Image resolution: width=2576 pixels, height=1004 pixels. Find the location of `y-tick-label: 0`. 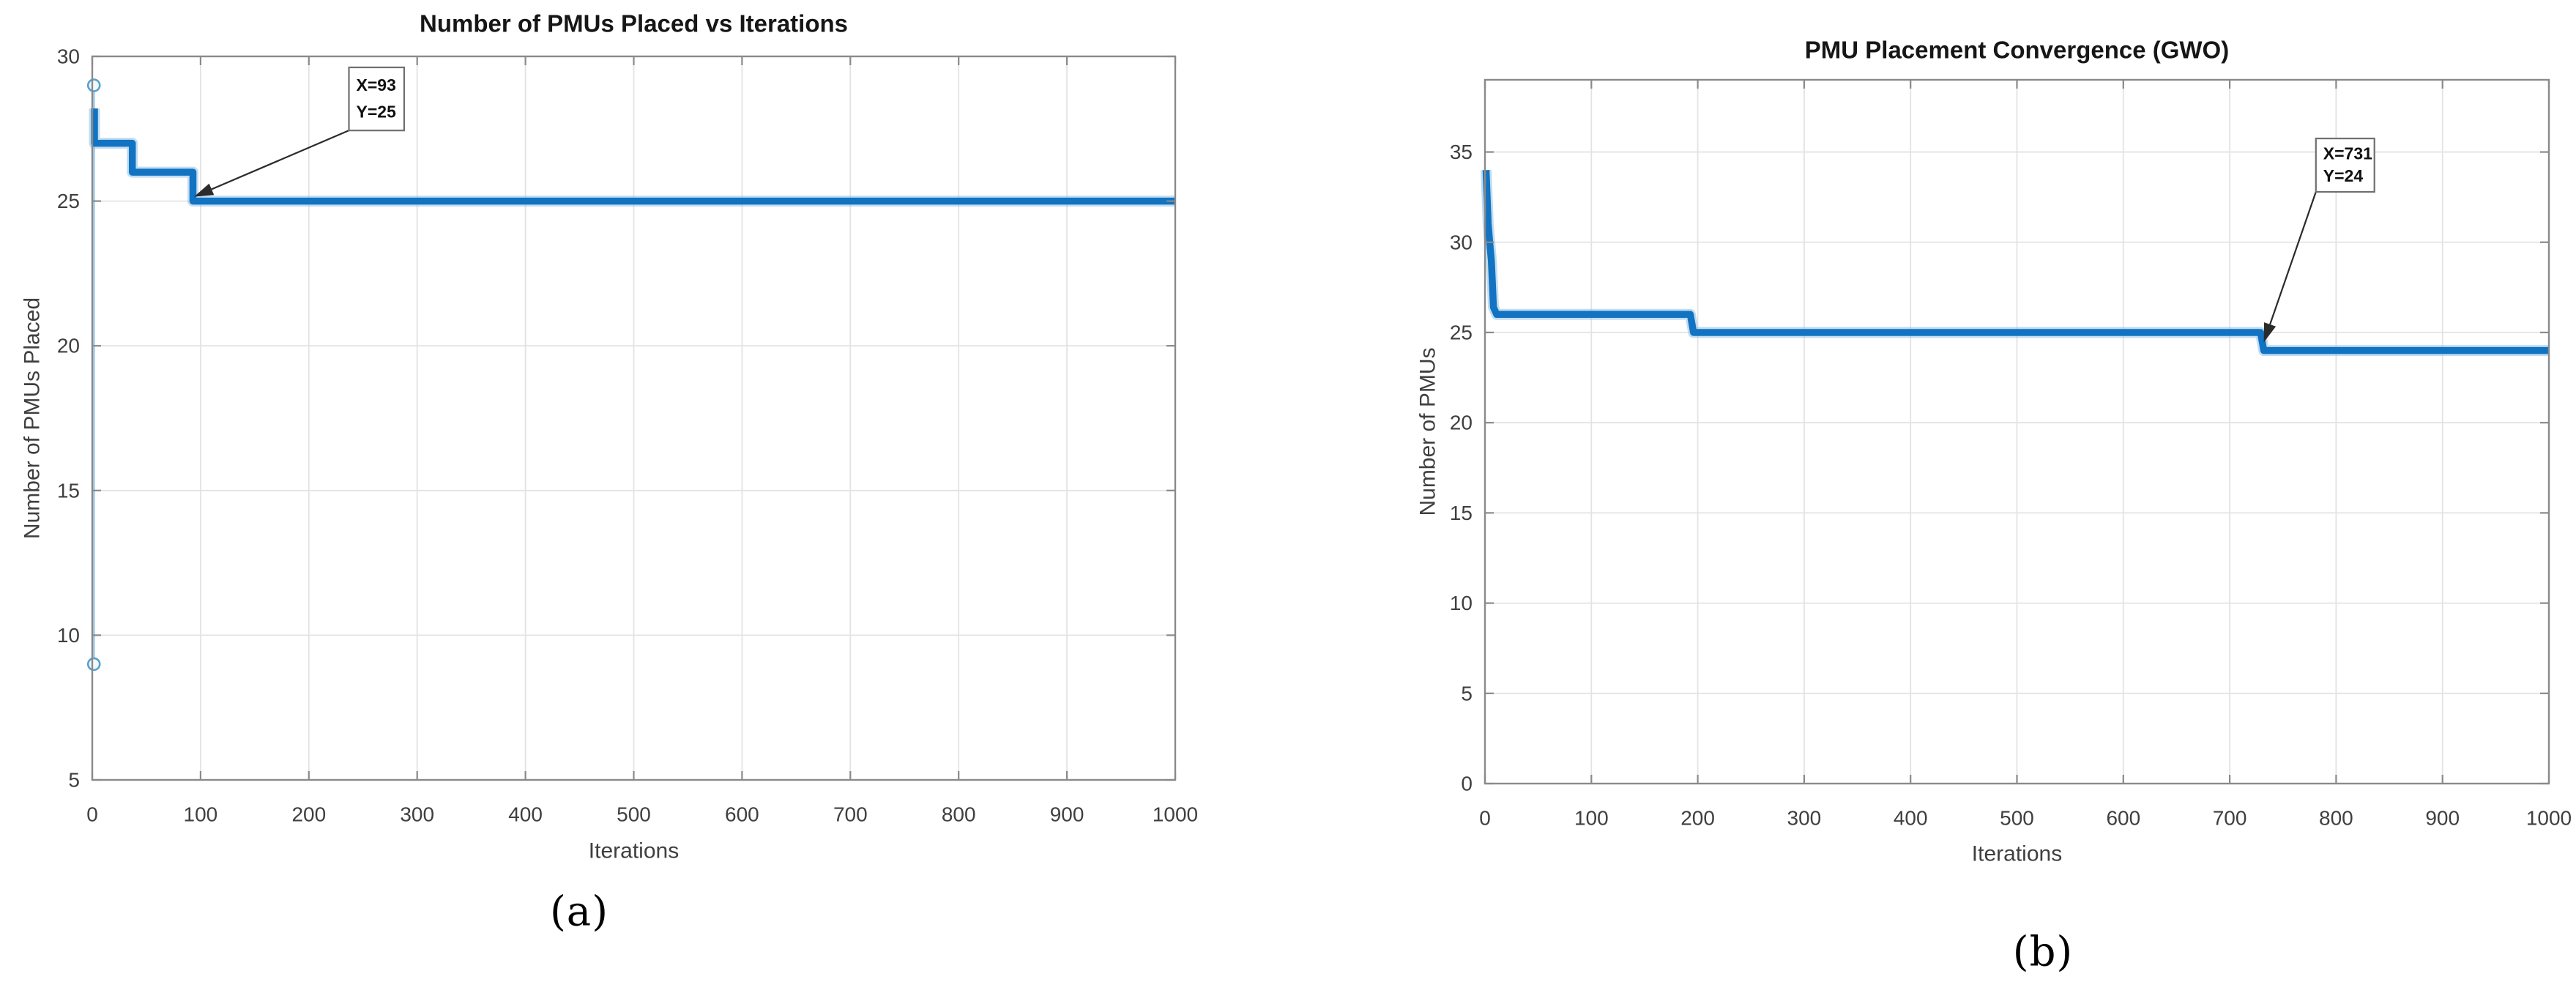

y-tick-label: 0 is located at coordinates (1467, 784).